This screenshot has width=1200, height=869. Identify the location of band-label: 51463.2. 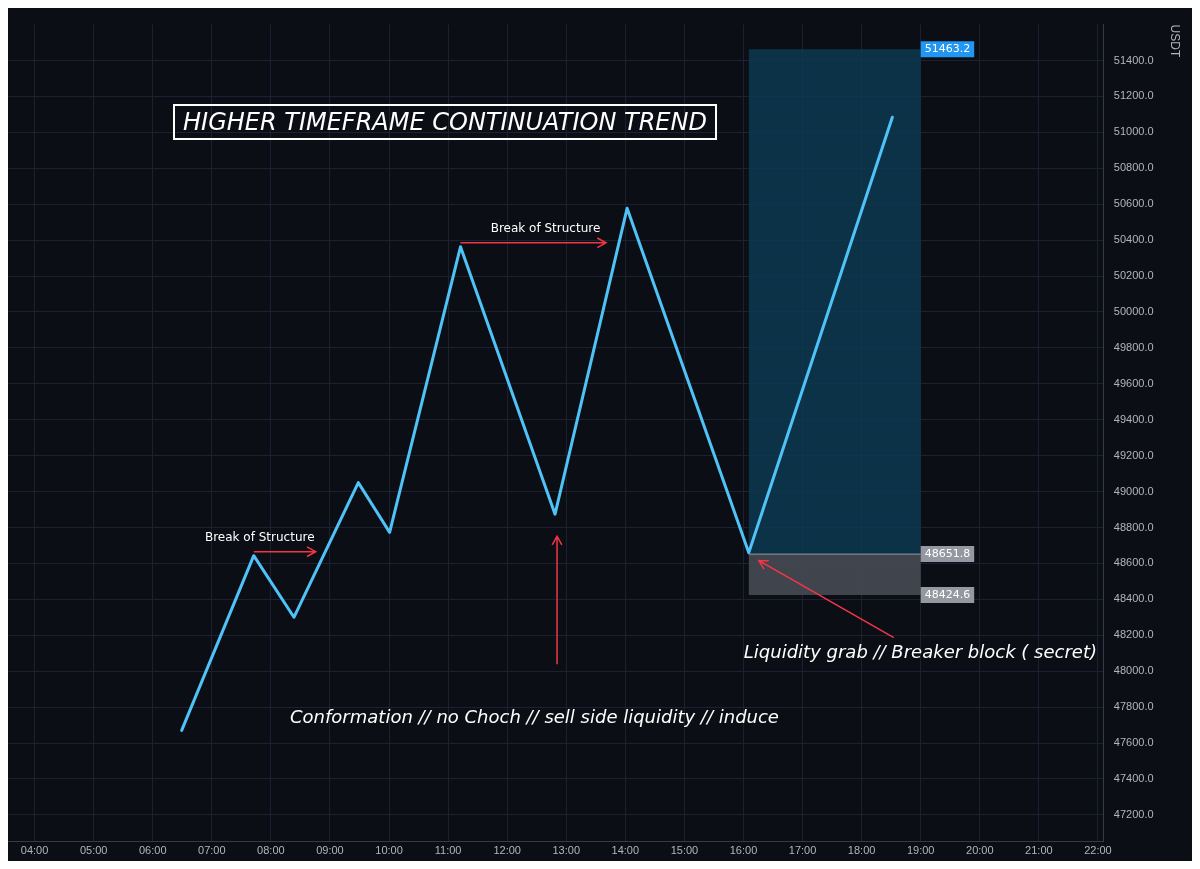
(947, 49).